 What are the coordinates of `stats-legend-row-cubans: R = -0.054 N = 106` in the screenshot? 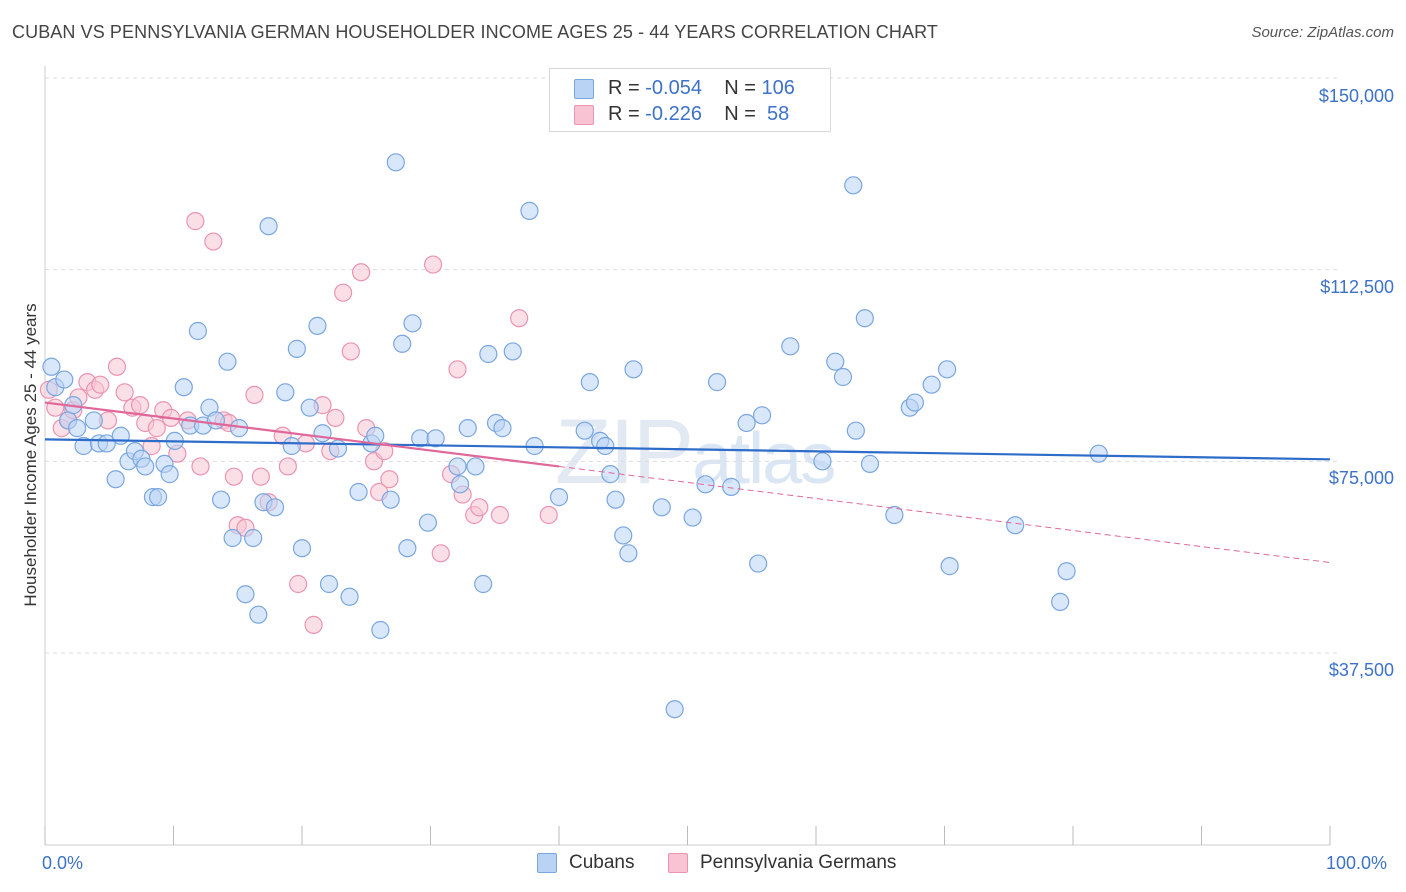 It's located at (684, 88).